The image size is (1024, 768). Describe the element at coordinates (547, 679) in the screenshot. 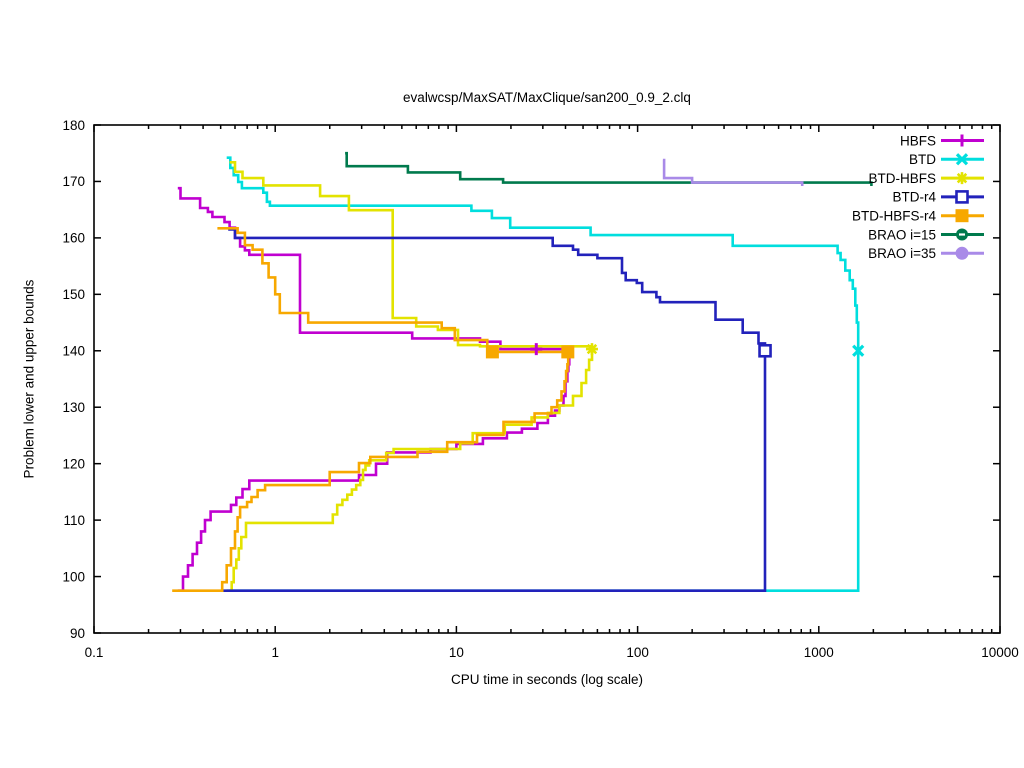

I see `x-axis-label: CPU time in seconds (log scale)` at that location.